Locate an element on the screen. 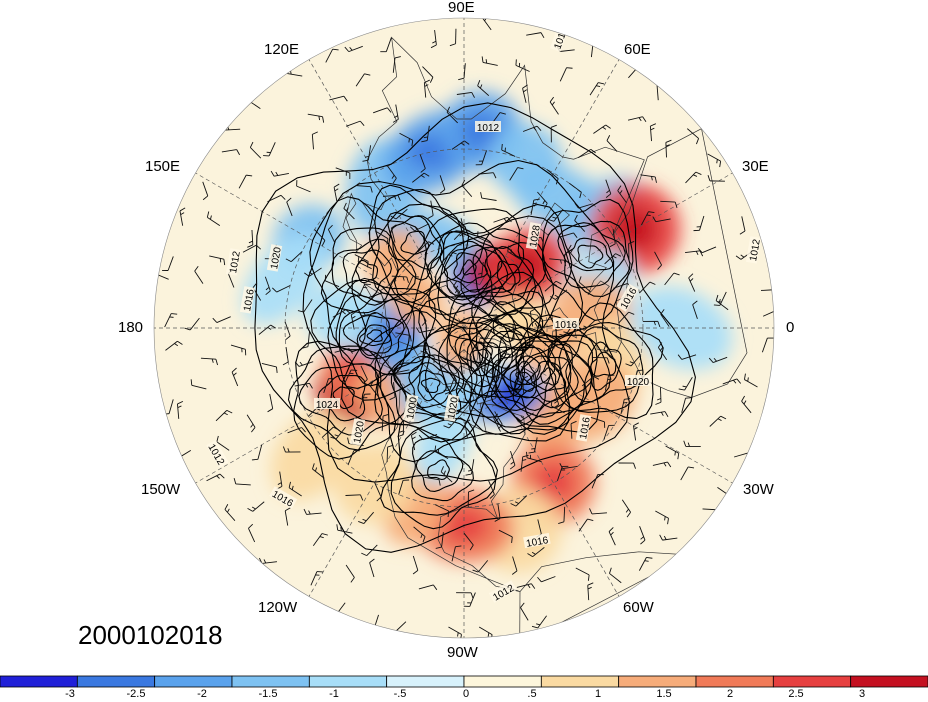  meridian-line is located at coordinates (598, 250).